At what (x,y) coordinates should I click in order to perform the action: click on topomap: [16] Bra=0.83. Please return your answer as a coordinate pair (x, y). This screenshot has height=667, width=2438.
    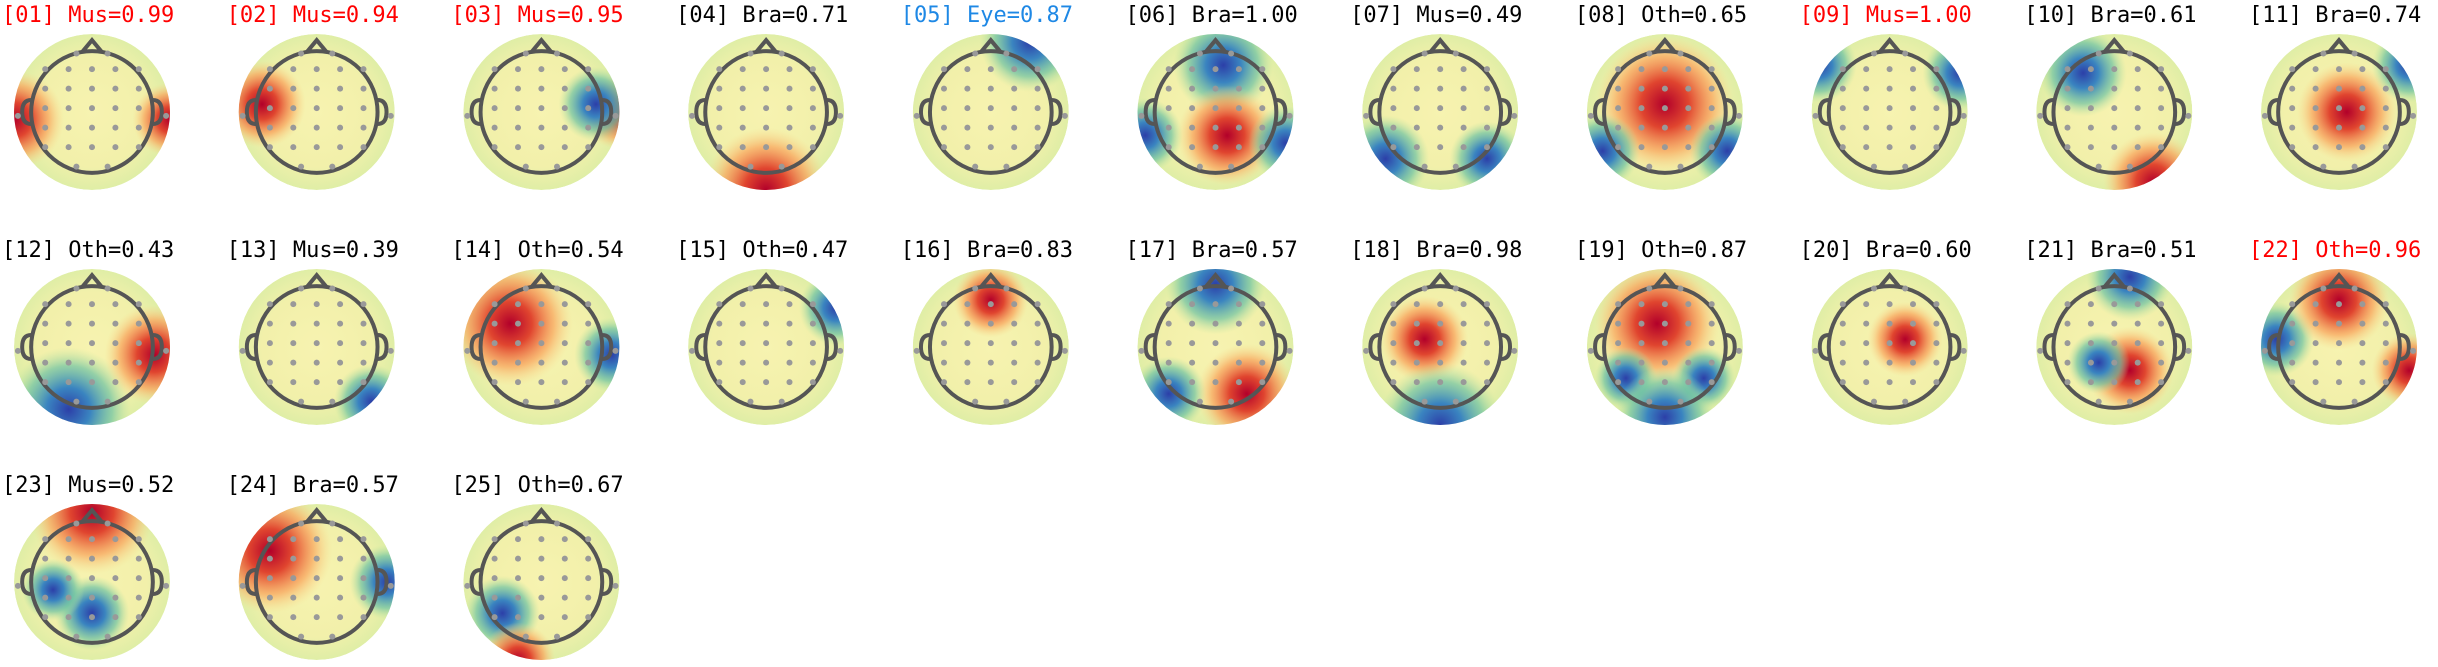
    Looking at the image, I should click on (987, 331).